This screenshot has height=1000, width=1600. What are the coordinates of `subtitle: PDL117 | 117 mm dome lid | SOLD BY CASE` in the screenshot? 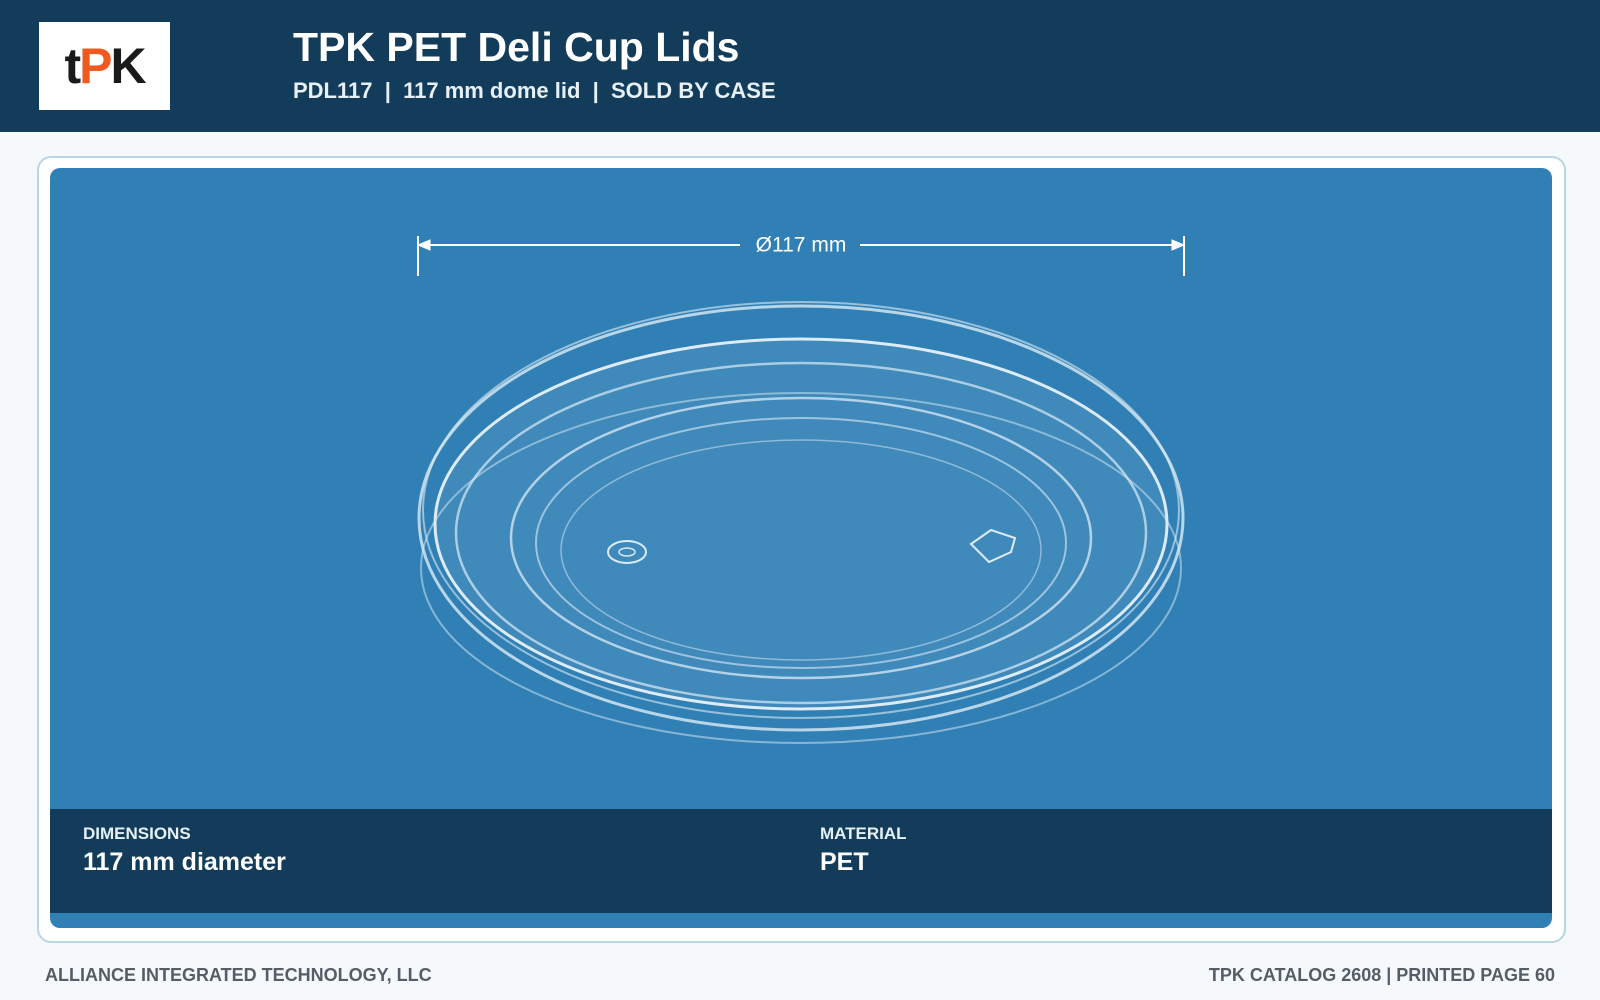 It's located at (534, 90).